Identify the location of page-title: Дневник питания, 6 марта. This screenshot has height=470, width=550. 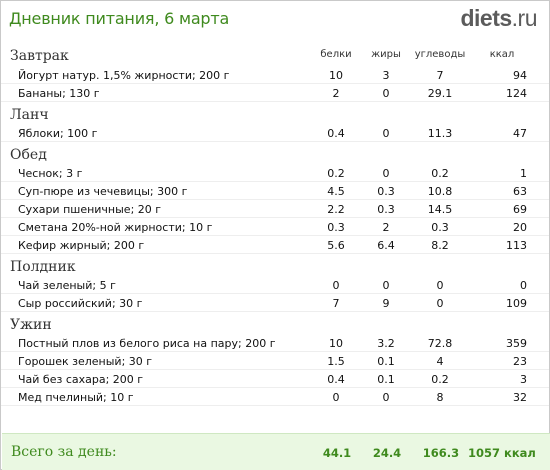
(119, 18).